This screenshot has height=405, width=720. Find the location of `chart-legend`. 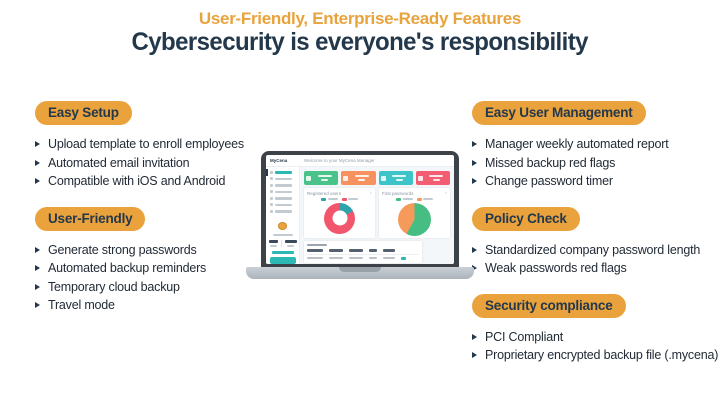

chart-legend is located at coordinates (339, 199).